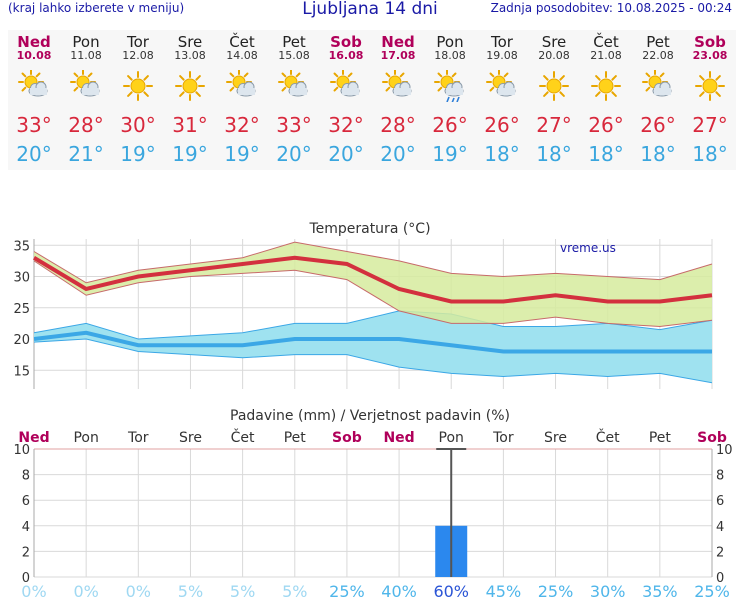 Image resolution: width=740 pixels, height=600 pixels. What do you see at coordinates (86, 100) in the screenshot?
I see `forecast-day: Pon 11.08 28° 21°` at bounding box center [86, 100].